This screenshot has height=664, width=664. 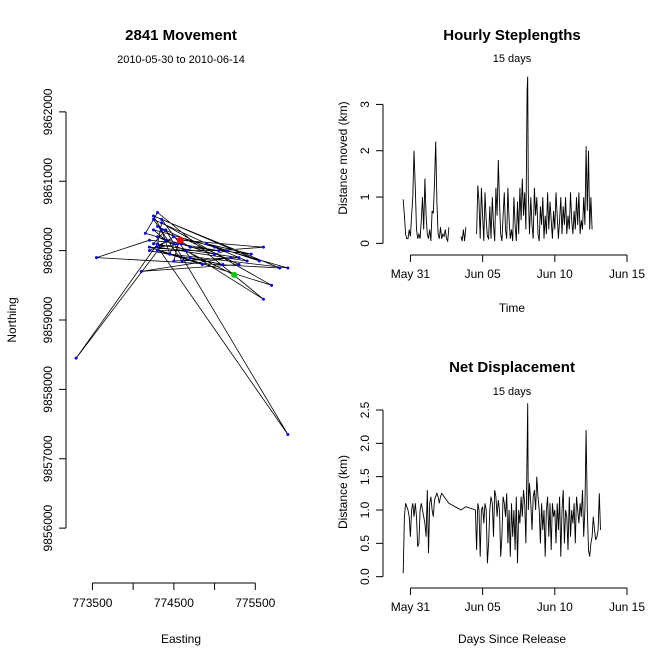 What do you see at coordinates (627, 607) in the screenshot?
I see `displacement-x-tick-label: Jun 15` at bounding box center [627, 607].